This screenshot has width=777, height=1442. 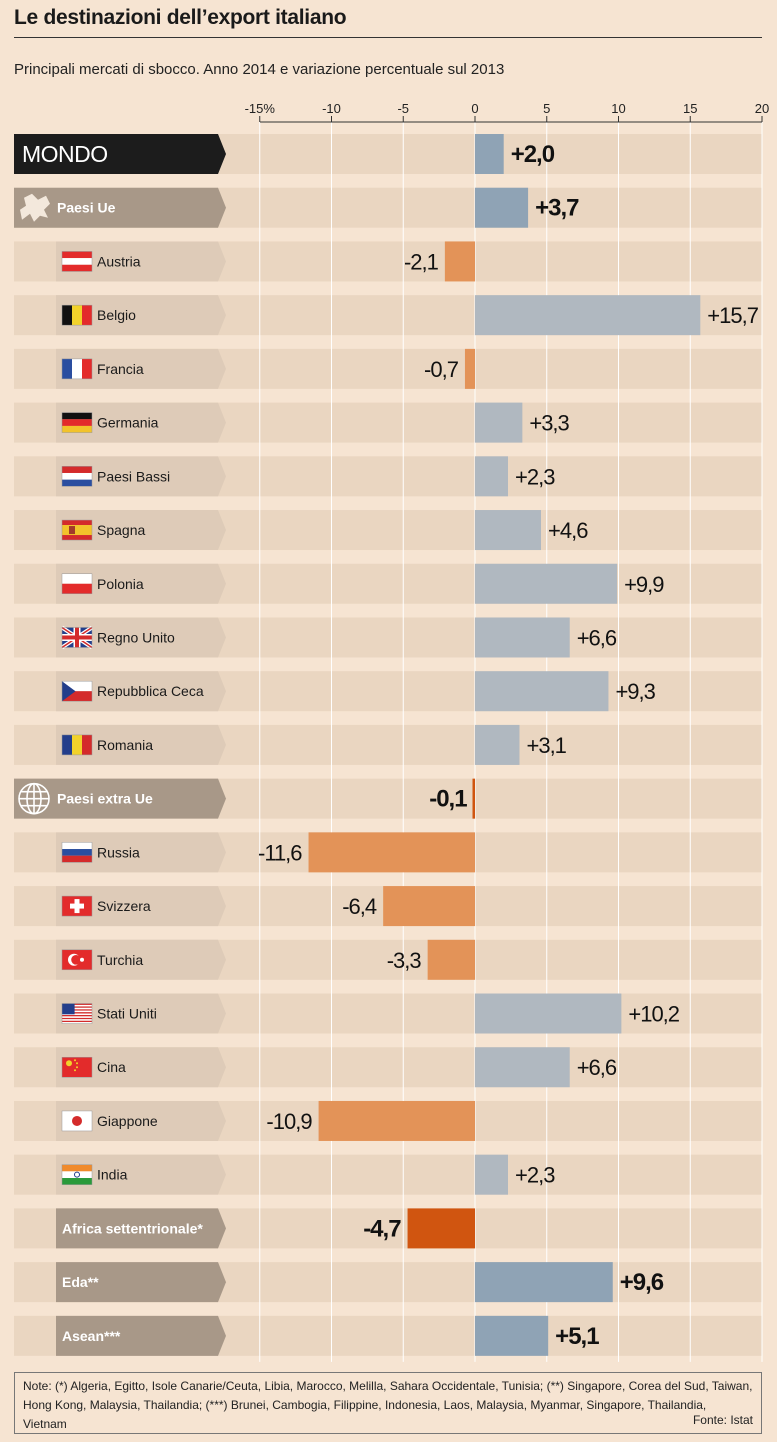 What do you see at coordinates (77, 1013) in the screenshot?
I see `usa-flag-icon` at bounding box center [77, 1013].